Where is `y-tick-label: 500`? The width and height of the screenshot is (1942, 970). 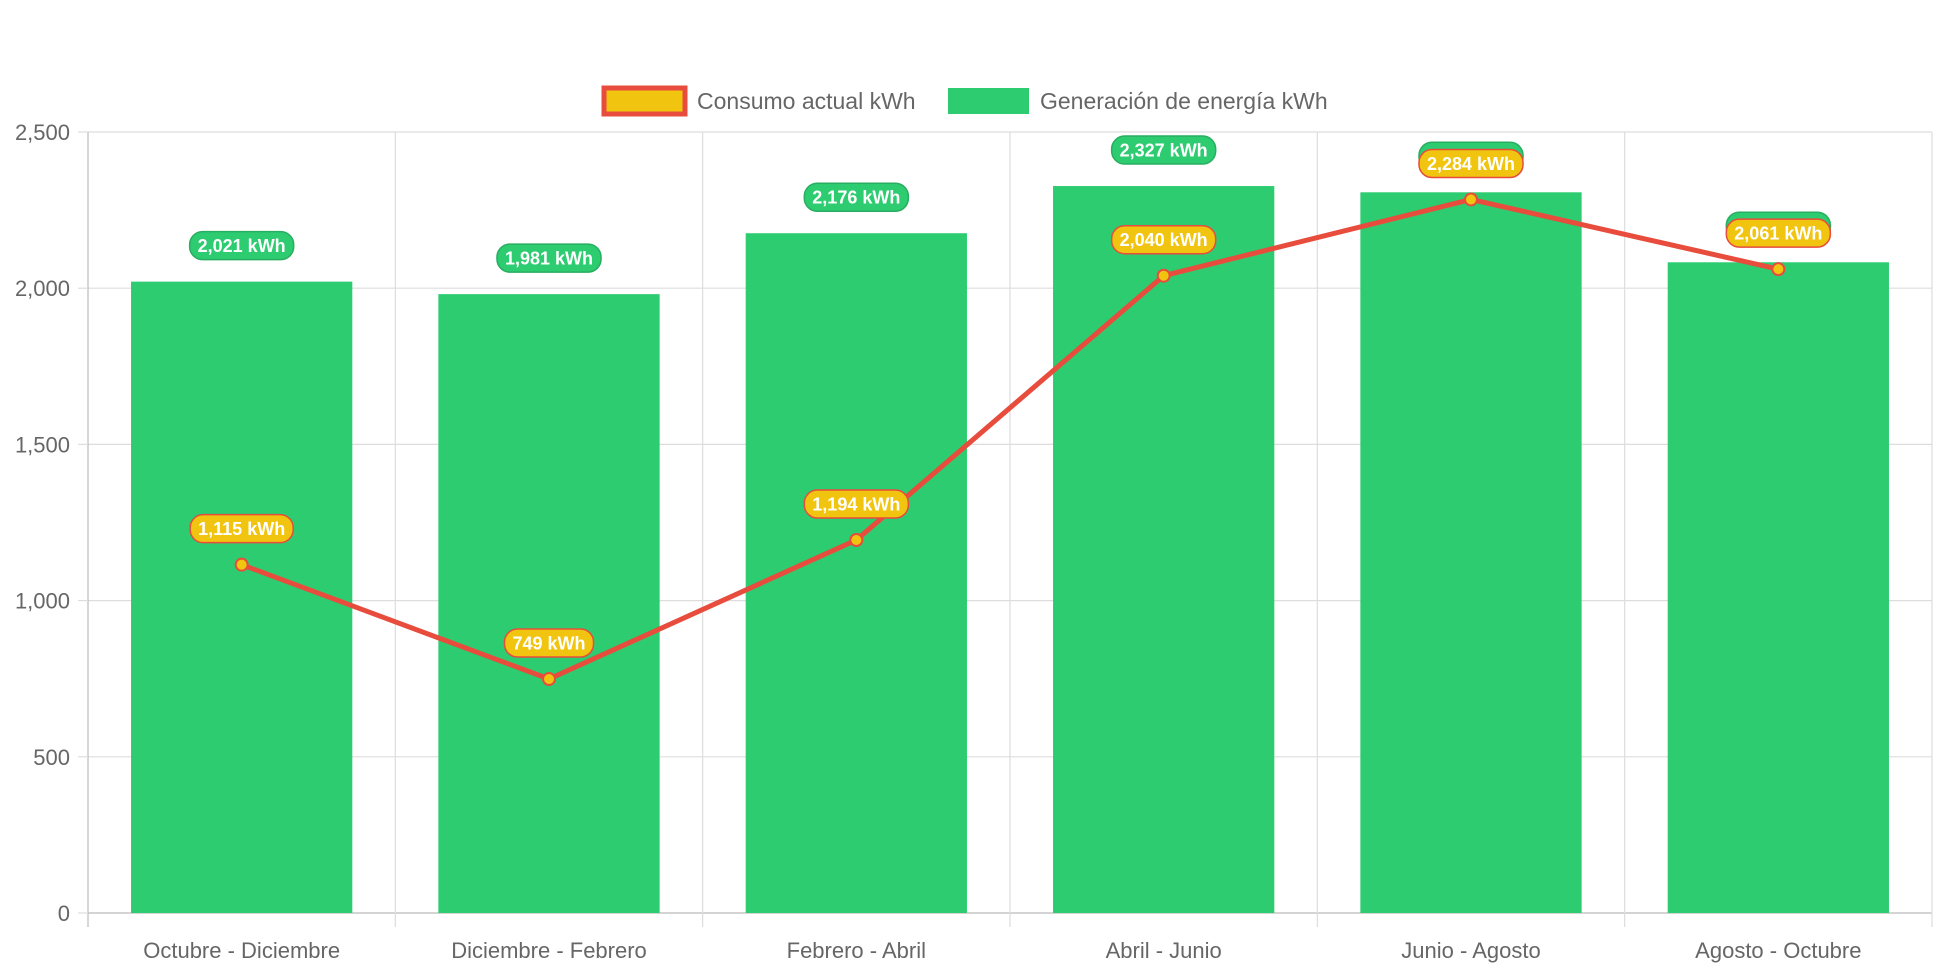
y-tick-label: 500 is located at coordinates (51, 757).